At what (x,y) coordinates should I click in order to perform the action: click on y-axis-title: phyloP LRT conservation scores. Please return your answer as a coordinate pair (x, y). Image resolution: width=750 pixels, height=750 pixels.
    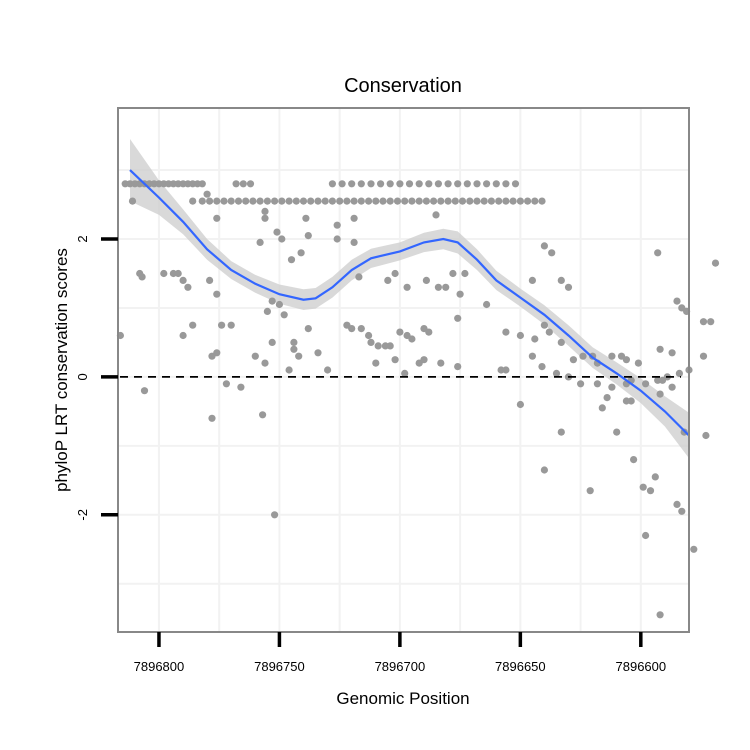
    Looking at the image, I should click on (61, 370).